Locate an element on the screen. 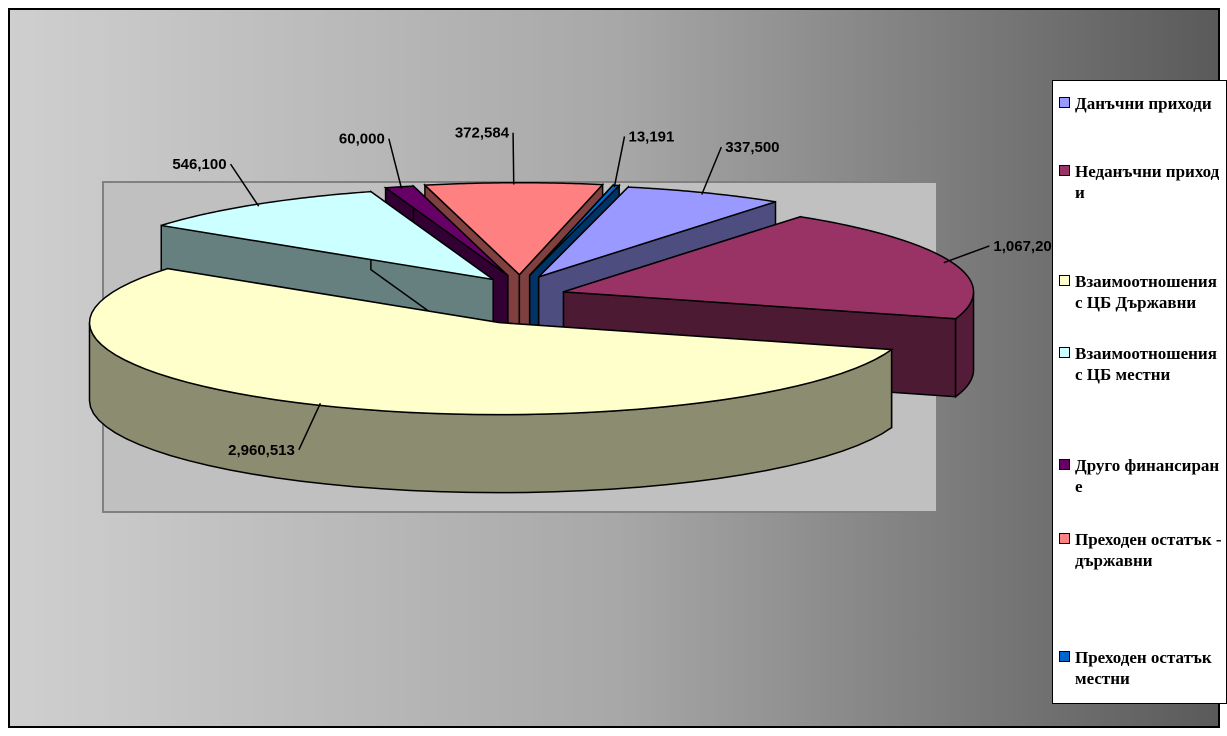  legend-label: Данъчни приходи is located at coordinates (1143, 103).